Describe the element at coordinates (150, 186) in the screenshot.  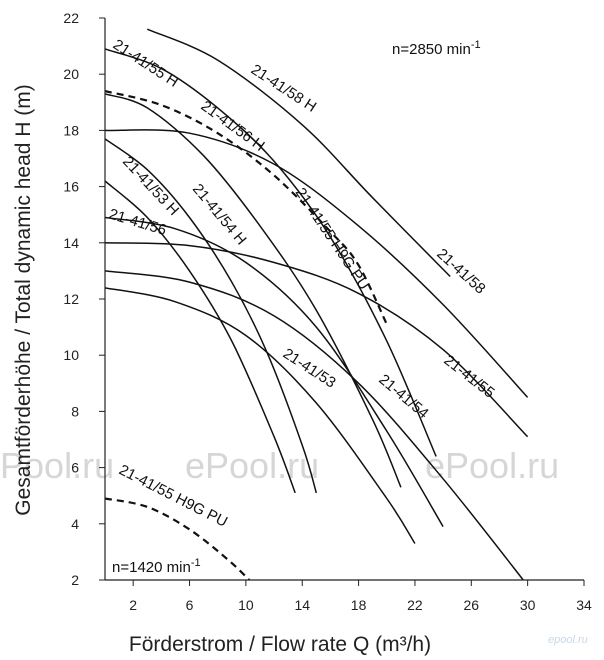
I see `series-label-7: 21-41/53 H` at that location.